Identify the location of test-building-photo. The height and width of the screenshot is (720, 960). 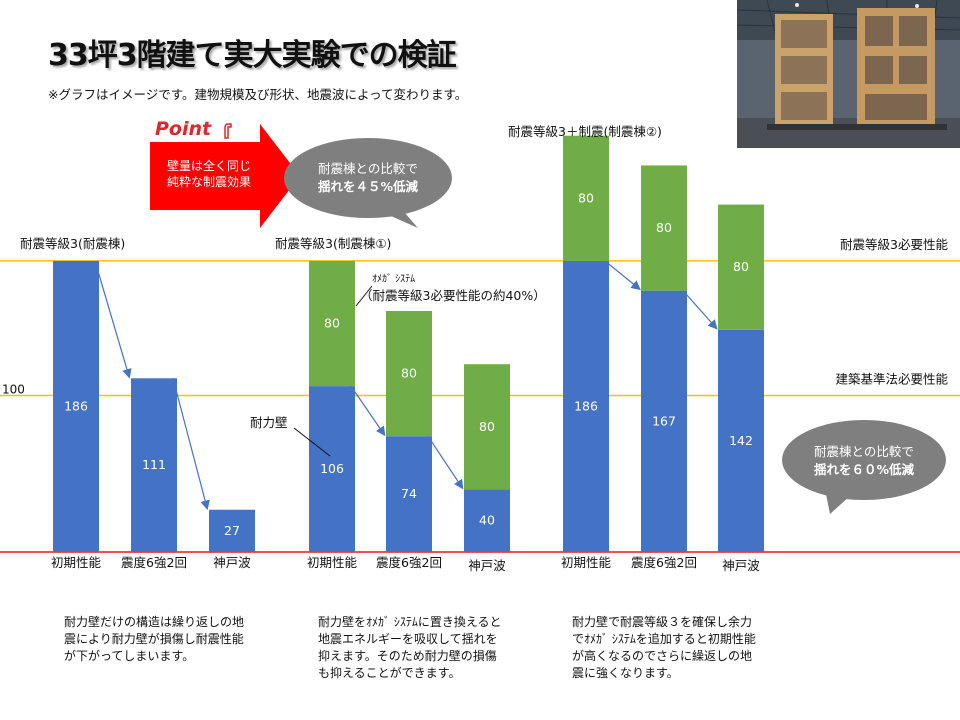
(848, 74).